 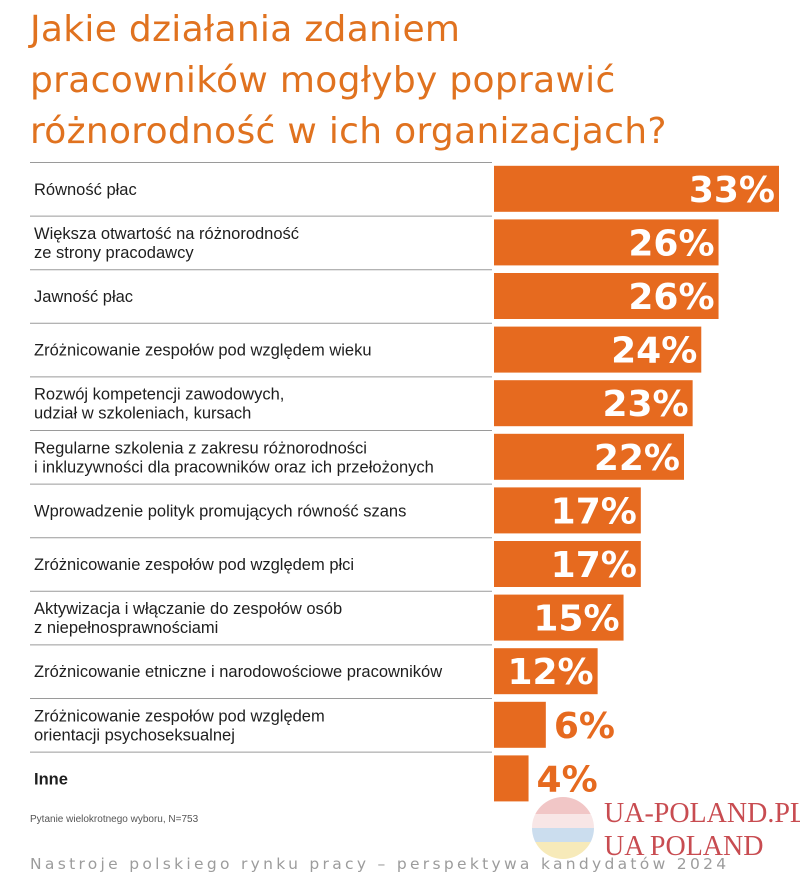 What do you see at coordinates (563, 828) in the screenshot?
I see `watermark-logo-icon` at bounding box center [563, 828].